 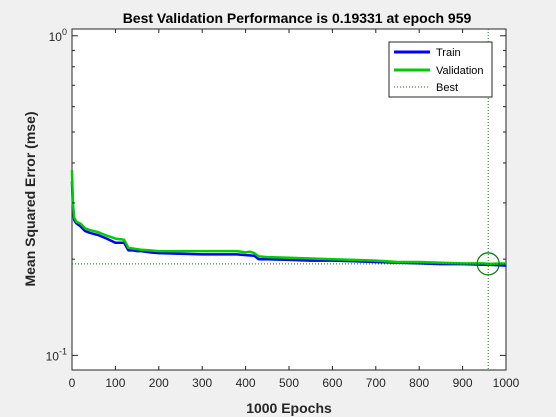 I want to click on legend-best-label: Best, so click(x=447, y=88).